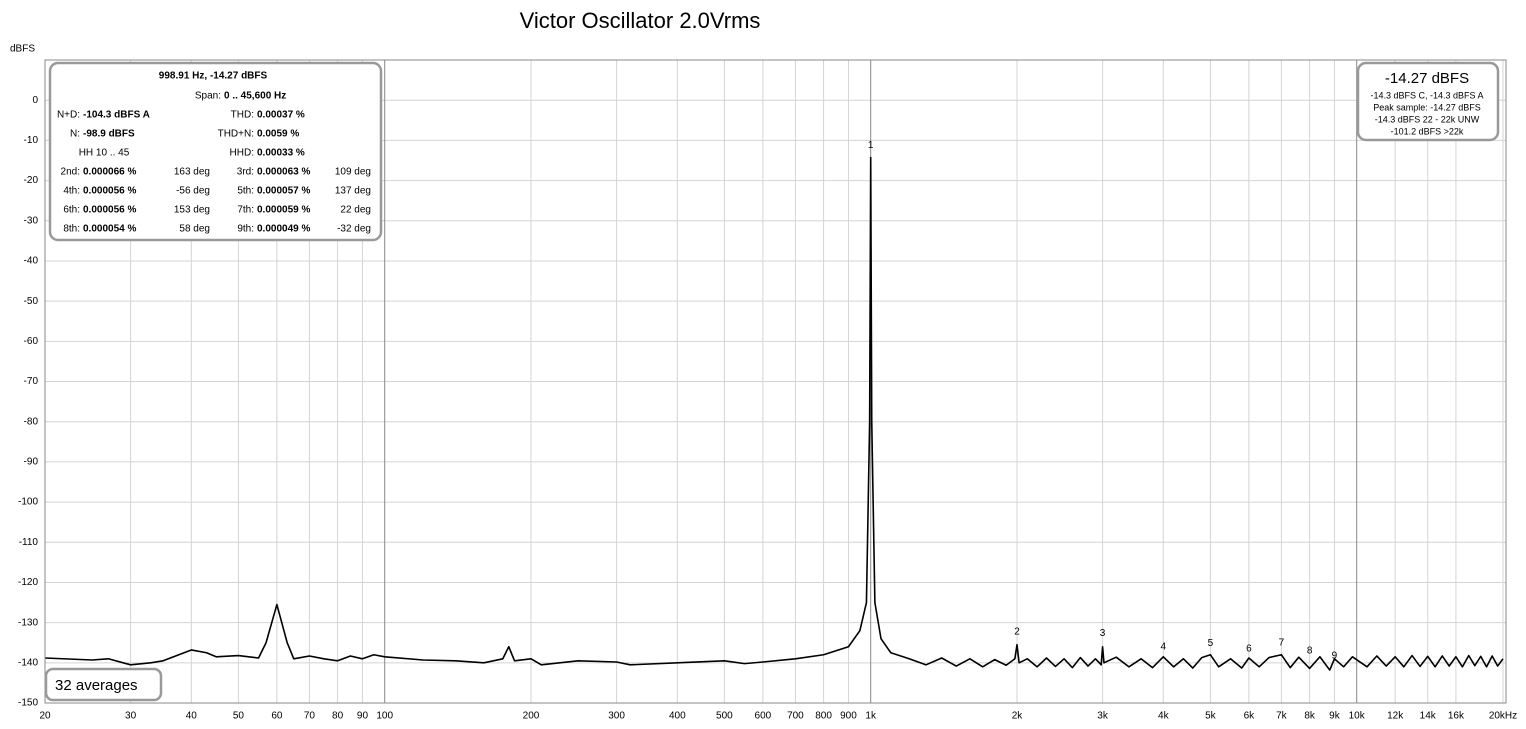  What do you see at coordinates (1164, 716) in the screenshot?
I see `x-tick-label: 4k` at bounding box center [1164, 716].